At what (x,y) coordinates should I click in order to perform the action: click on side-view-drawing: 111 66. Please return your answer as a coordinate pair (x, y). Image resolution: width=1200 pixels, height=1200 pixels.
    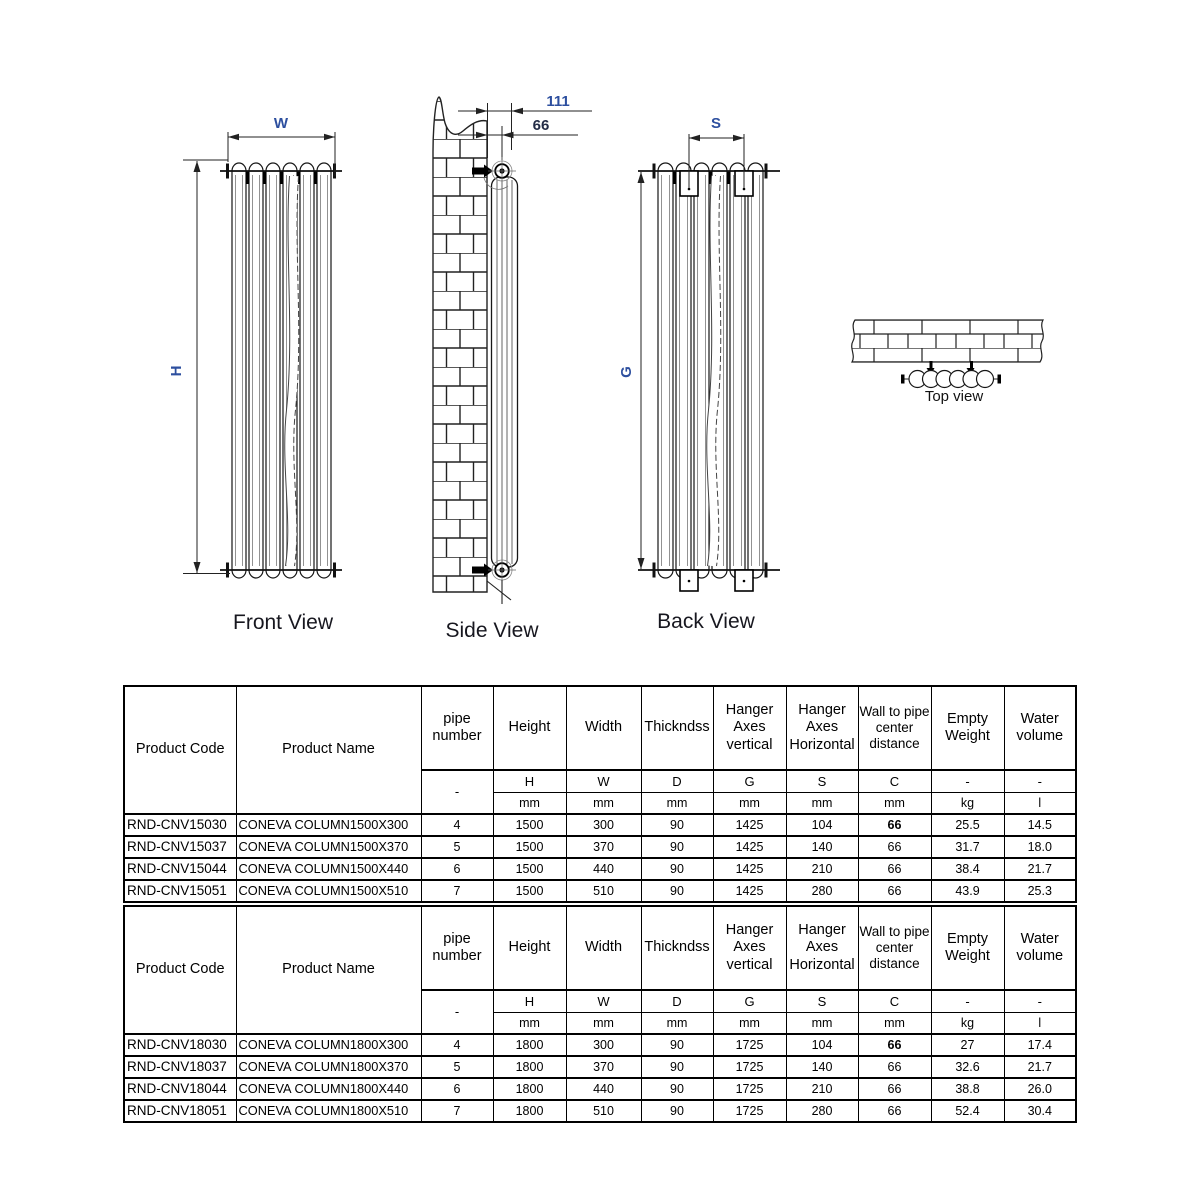
    Looking at the image, I should click on (512, 348).